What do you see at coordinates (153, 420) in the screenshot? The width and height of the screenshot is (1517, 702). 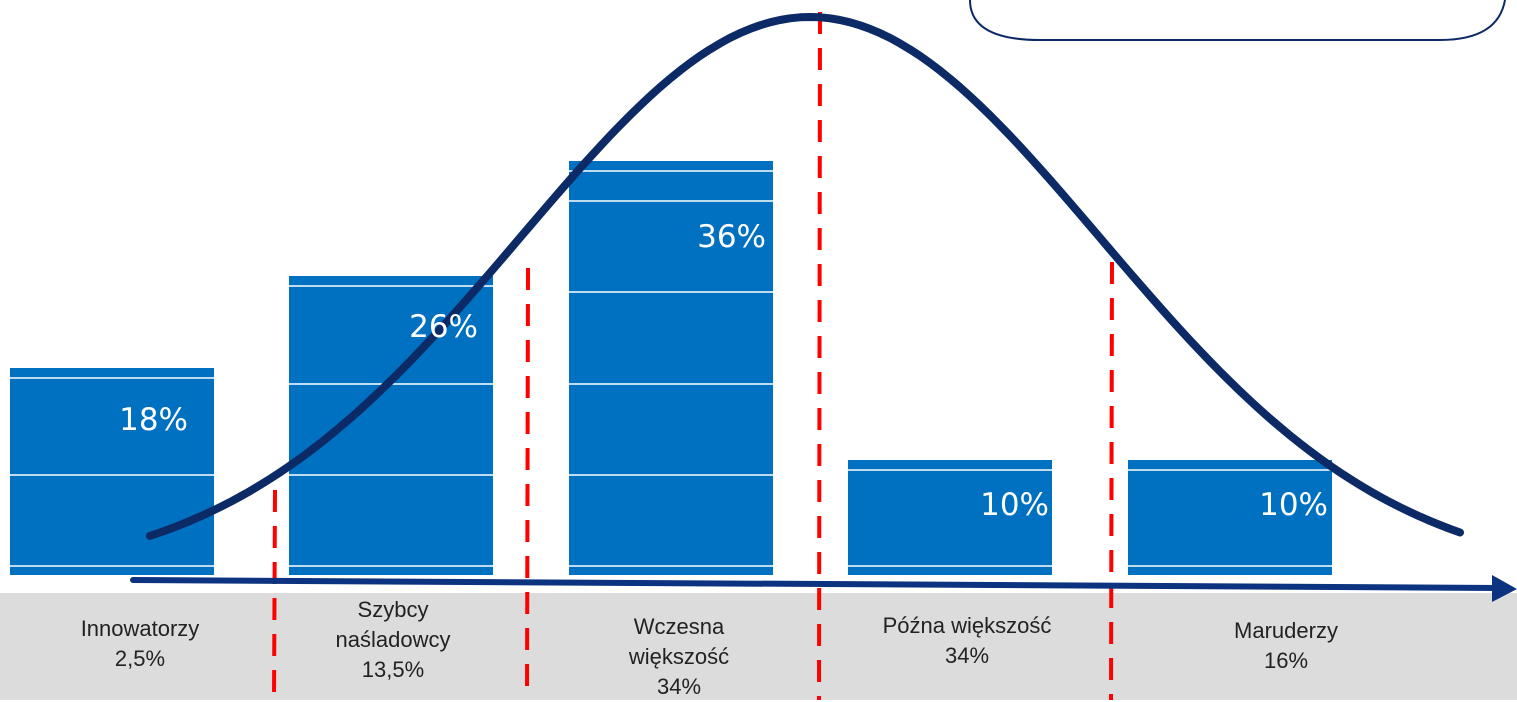 I see `bar-value-label-innowatorzy: 18%` at bounding box center [153, 420].